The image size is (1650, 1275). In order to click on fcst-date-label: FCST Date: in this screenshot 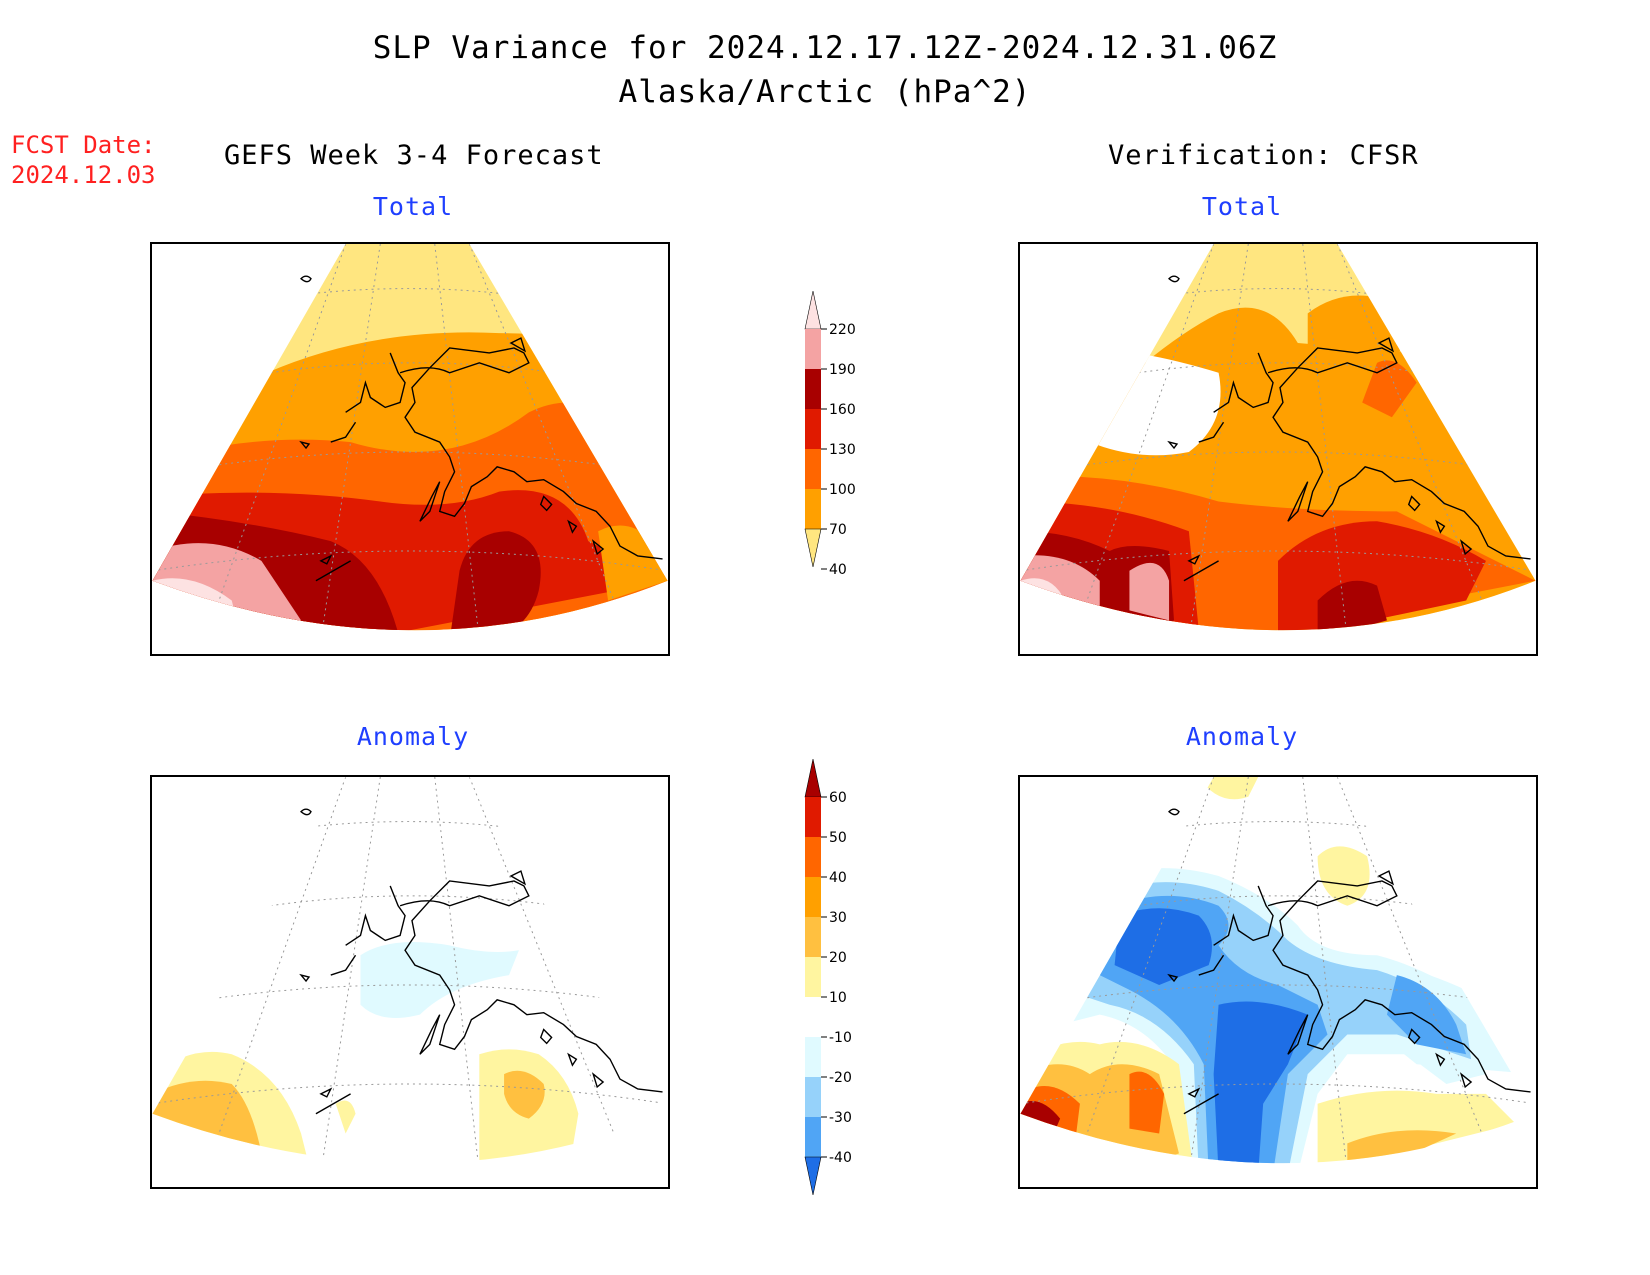, I will do `click(83, 145)`.